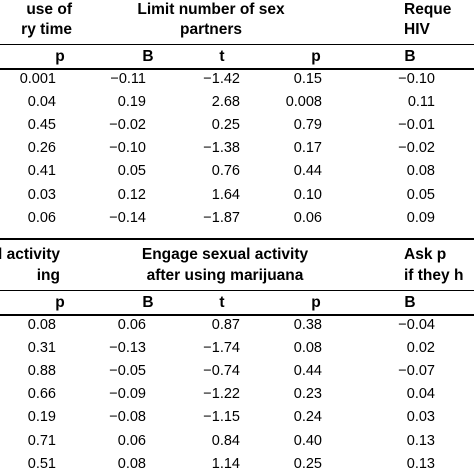 The width and height of the screenshot is (474, 474). What do you see at coordinates (221, 371) in the screenshot?
I see `bottom-cell: −0.74` at bounding box center [221, 371].